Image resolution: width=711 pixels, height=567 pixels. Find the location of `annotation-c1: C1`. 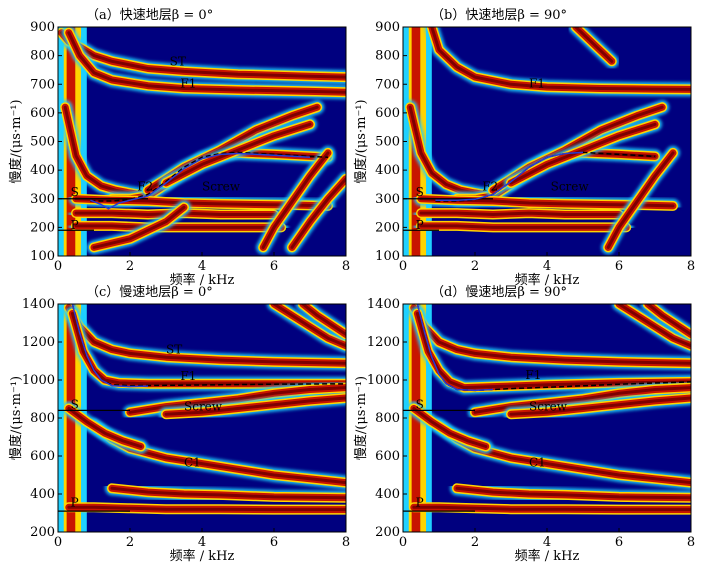

annotation-c1: C1 is located at coordinates (192, 462).